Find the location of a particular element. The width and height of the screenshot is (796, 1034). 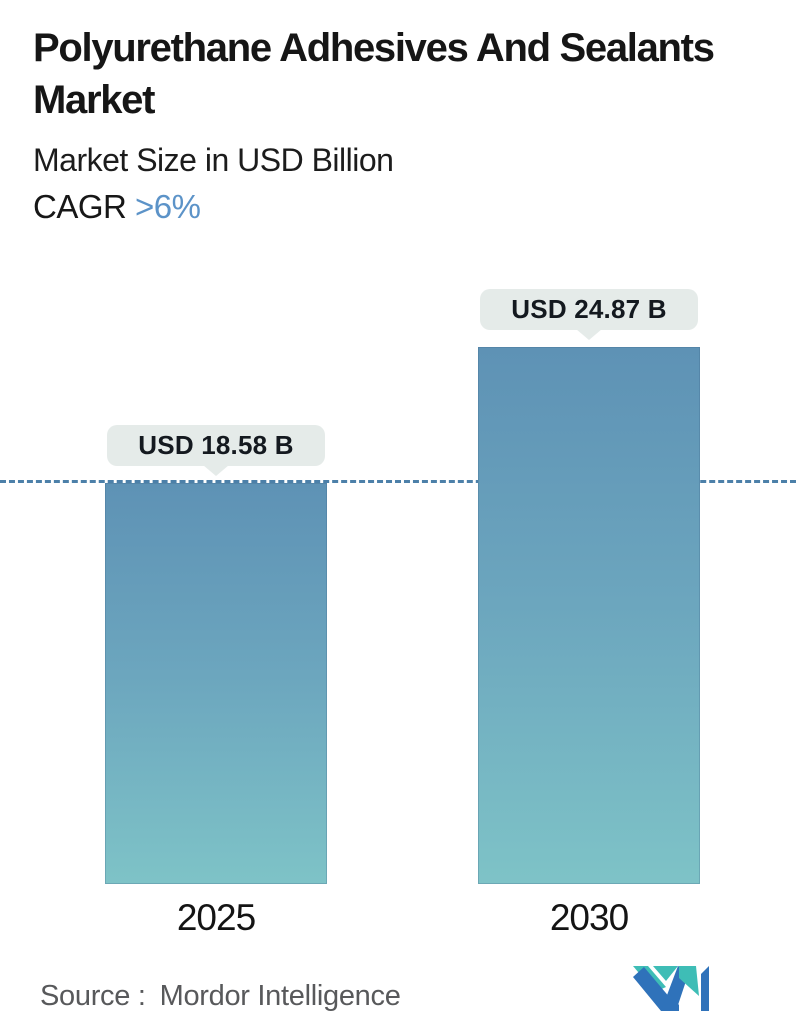

x-axis-label-2030: 2030 is located at coordinates (589, 917).